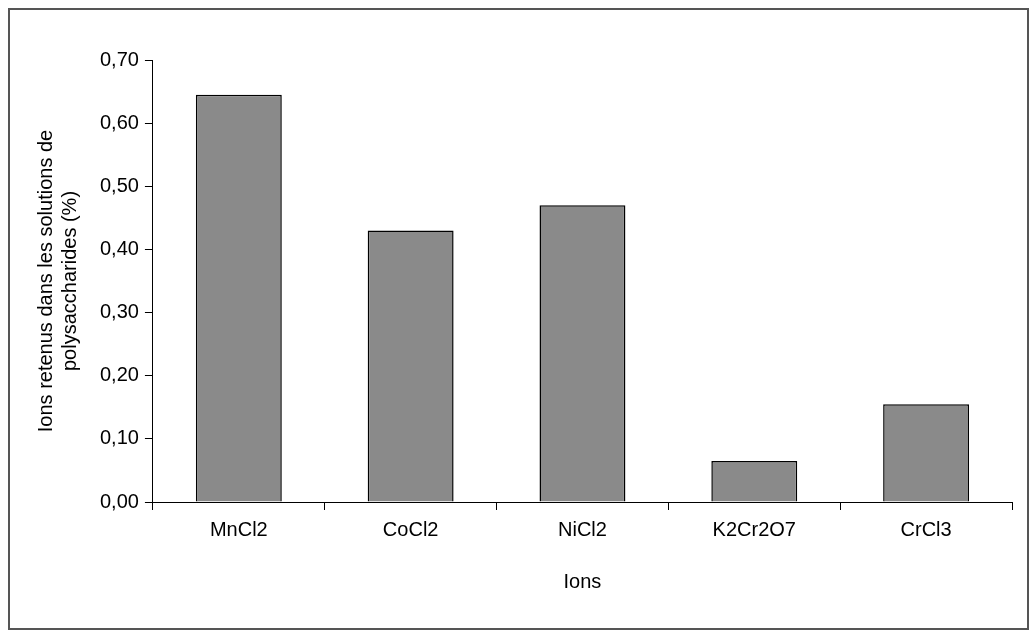 This screenshot has width=1035, height=633. Describe the element at coordinates (926, 528) in the screenshot. I see `x-tick-label: CrCl3` at that location.